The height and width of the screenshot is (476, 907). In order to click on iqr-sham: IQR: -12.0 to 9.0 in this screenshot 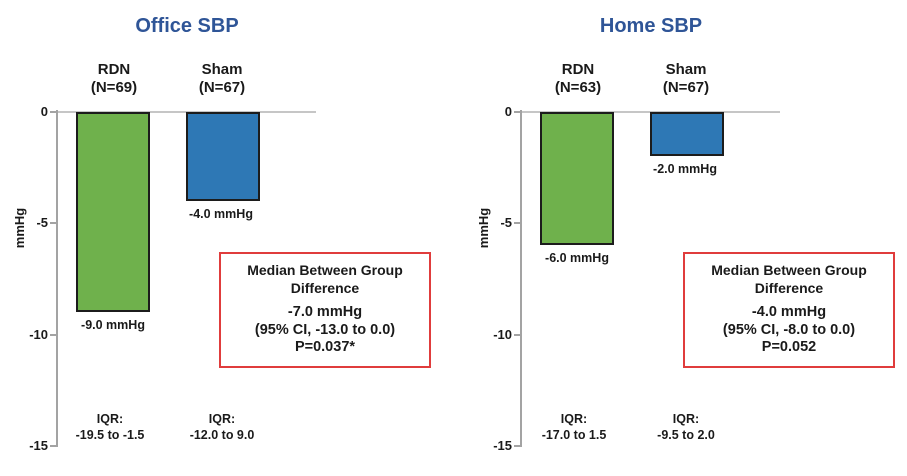, I will do `click(222, 427)`.